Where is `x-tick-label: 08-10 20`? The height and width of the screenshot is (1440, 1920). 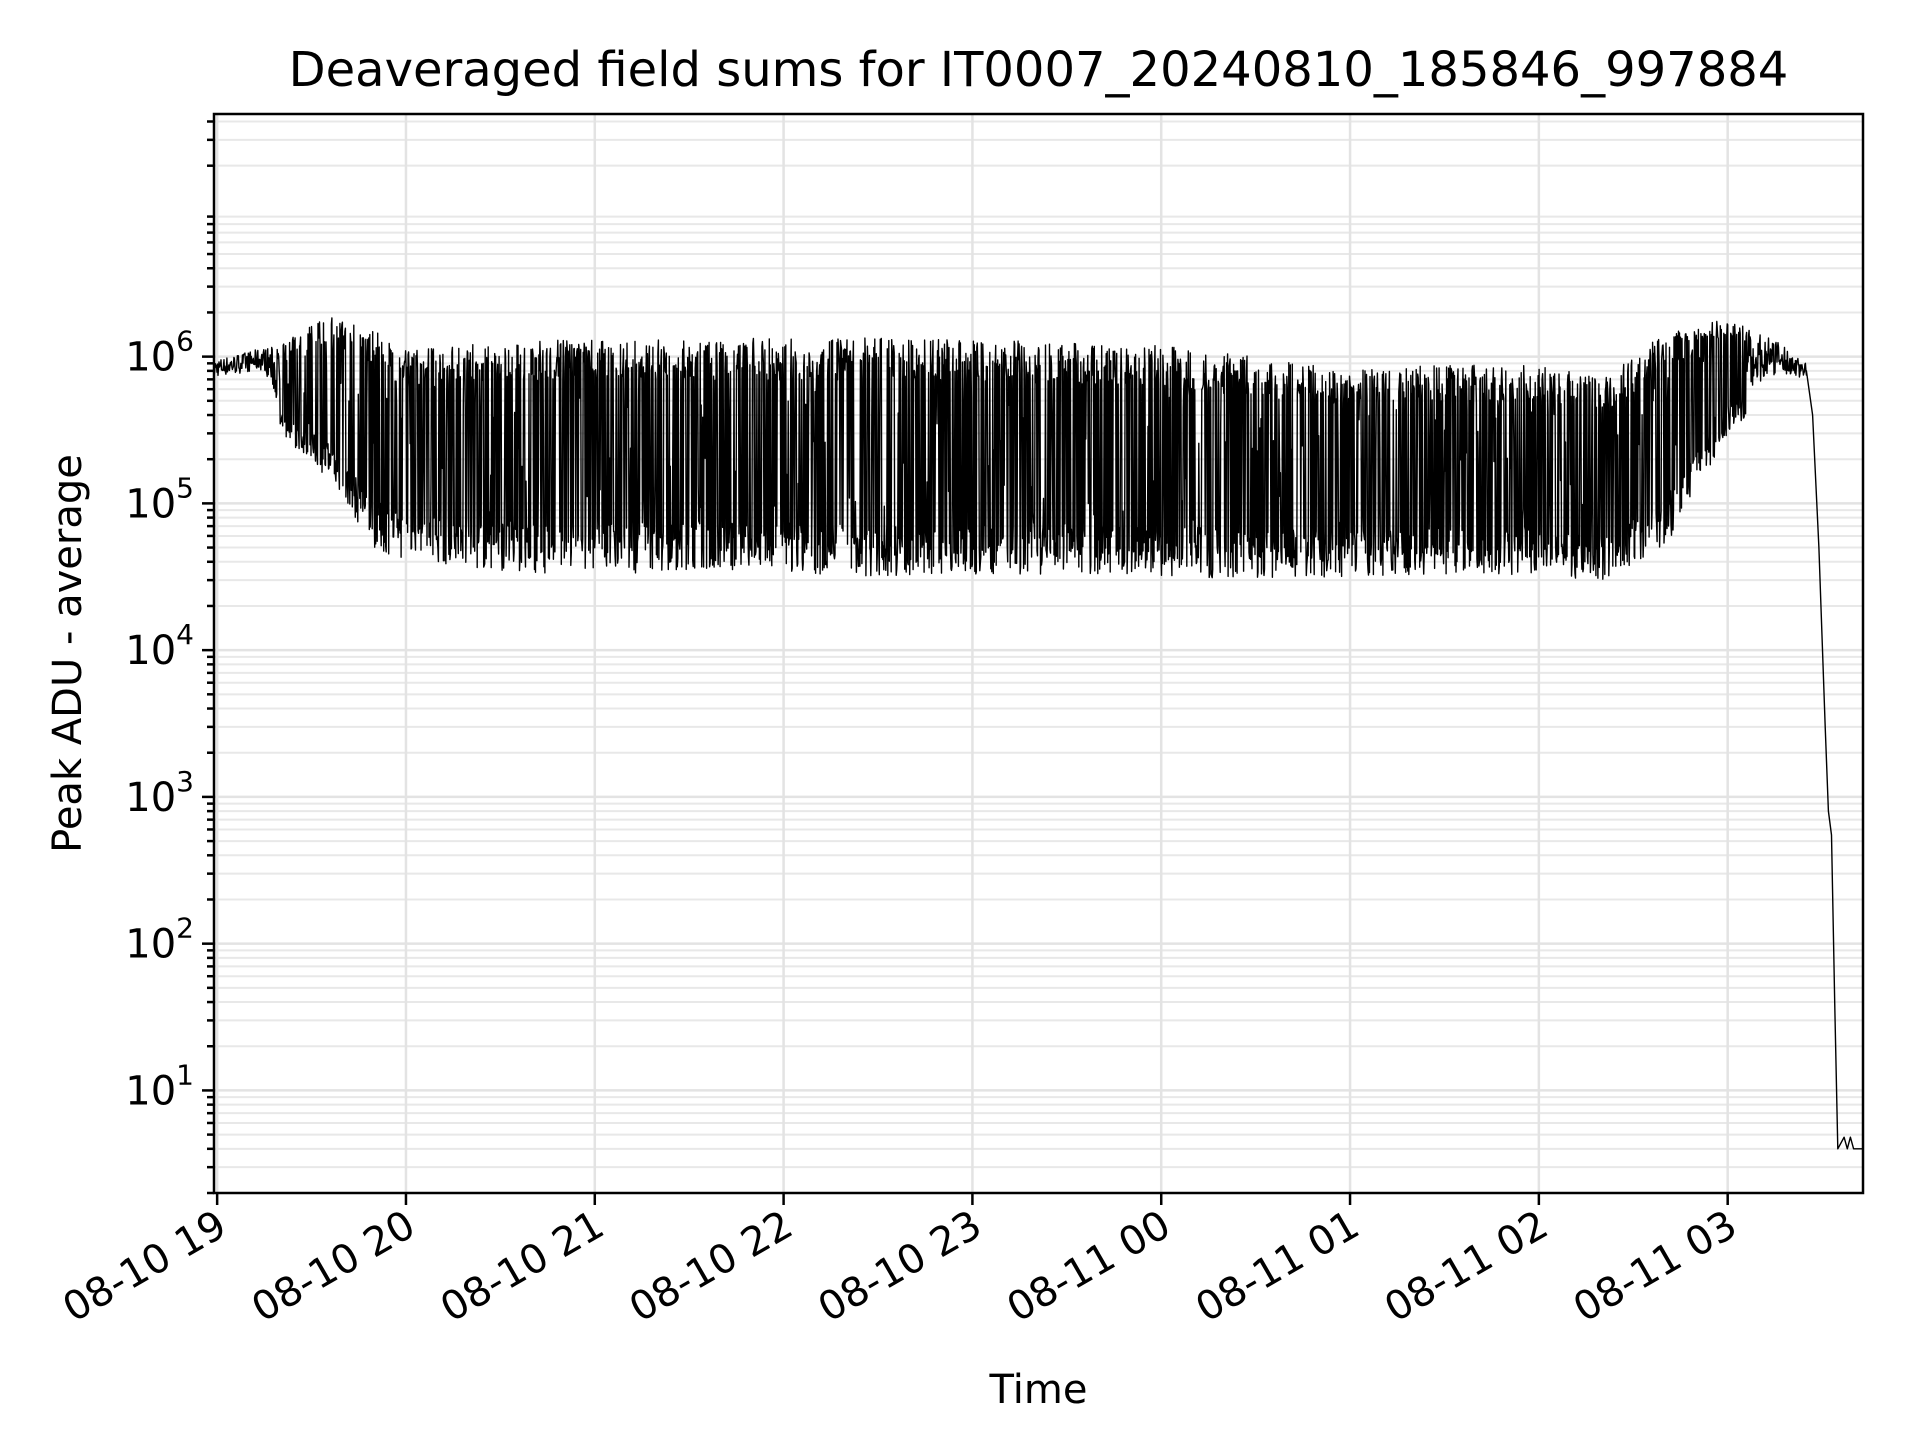 x-tick-label: 08-10 20 is located at coordinates (333, 1267).